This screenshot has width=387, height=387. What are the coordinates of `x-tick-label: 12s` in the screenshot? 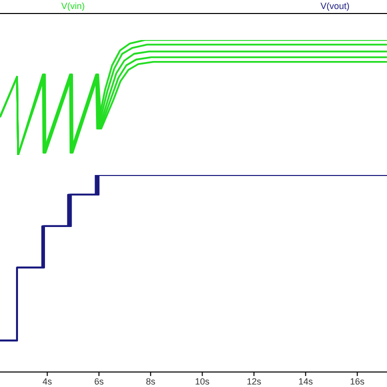 It's located at (254, 381).